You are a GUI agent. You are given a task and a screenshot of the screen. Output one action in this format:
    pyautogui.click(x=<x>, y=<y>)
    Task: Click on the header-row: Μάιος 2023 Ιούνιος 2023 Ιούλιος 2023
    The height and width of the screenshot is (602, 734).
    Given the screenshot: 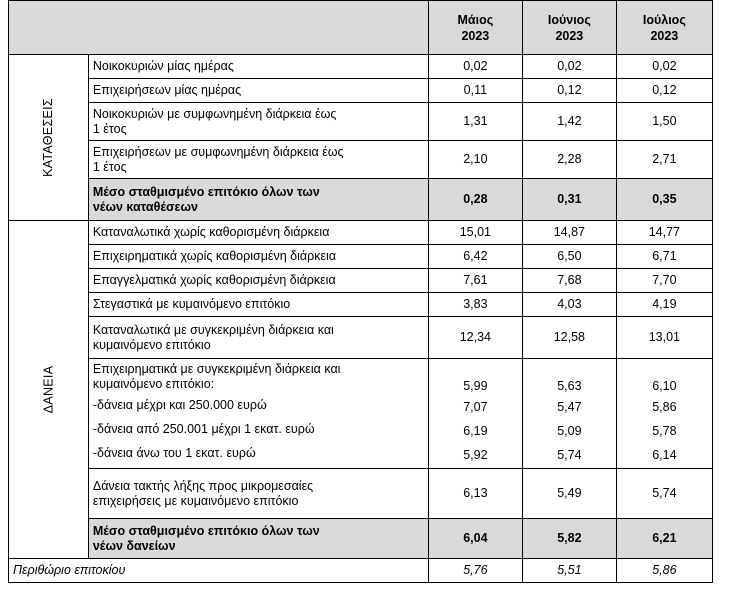 What is the action you would take?
    pyautogui.click(x=360, y=27)
    